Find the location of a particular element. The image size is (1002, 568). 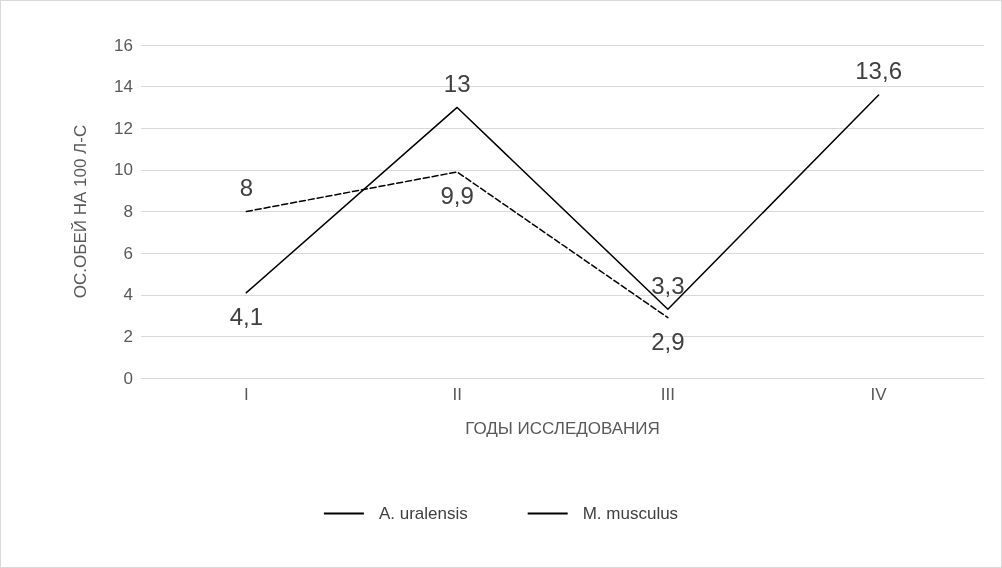

y-tick-label: 12 is located at coordinates (123, 128).